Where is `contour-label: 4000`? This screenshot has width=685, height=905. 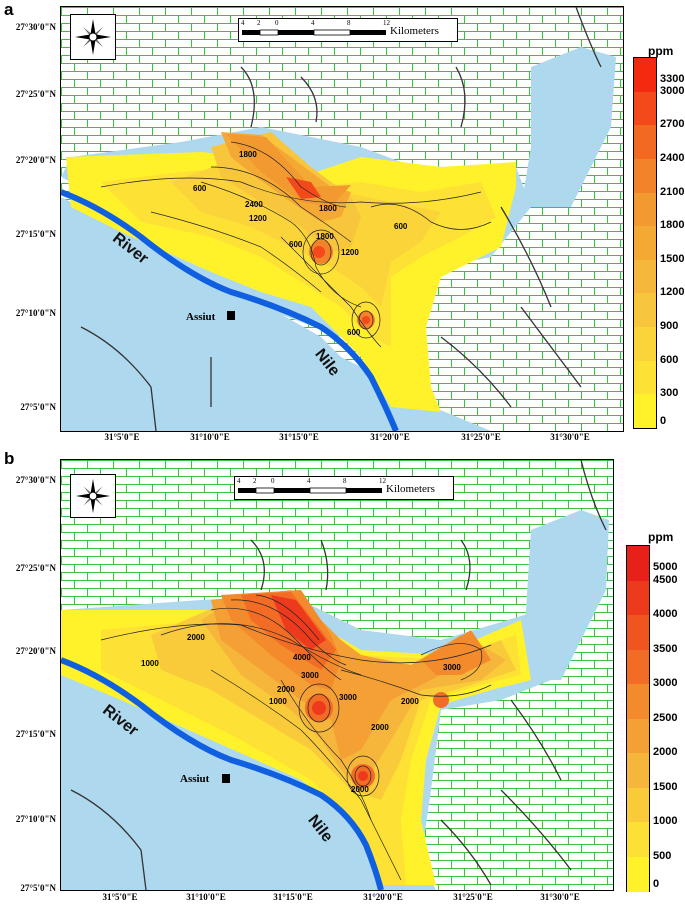 contour-label: 4000 is located at coordinates (302, 657).